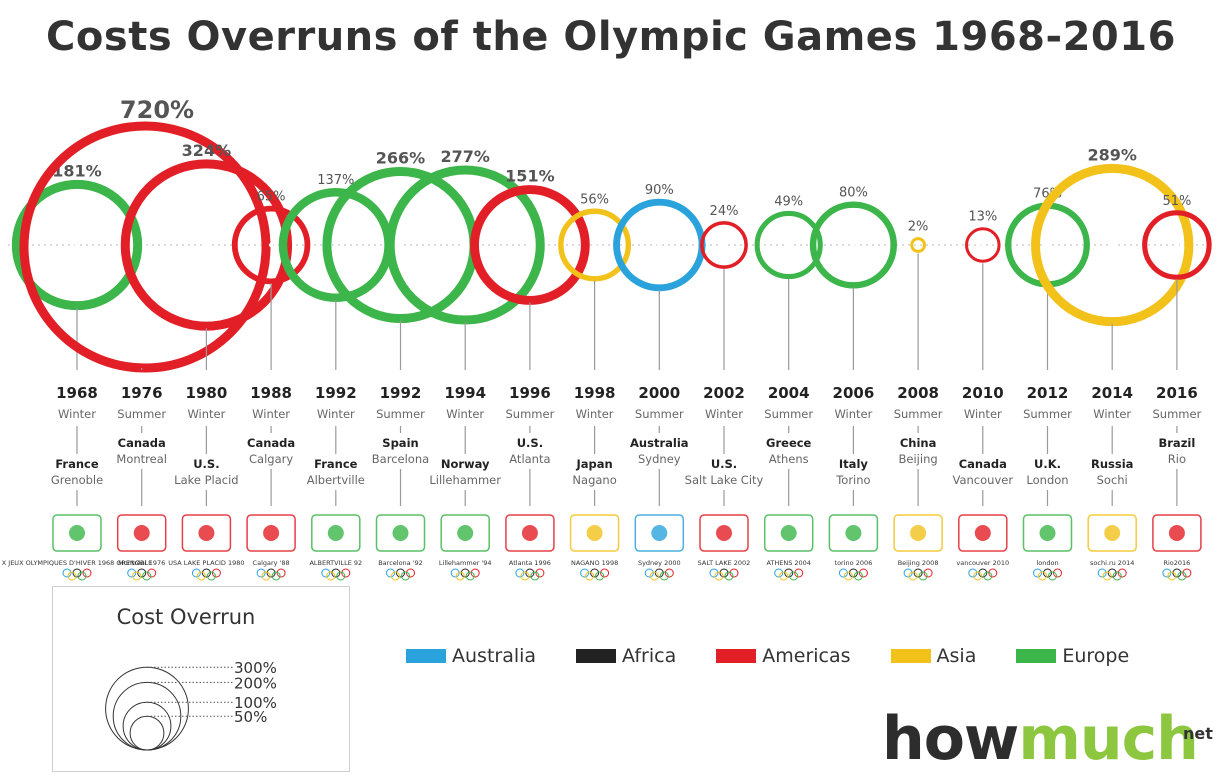  I want to click on legend-item-africa: Africa, so click(626, 656).